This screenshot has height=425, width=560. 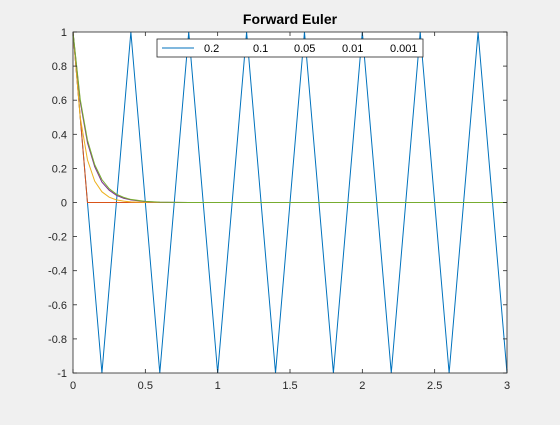 I want to click on x-tick-label: 2.5, so click(x=434, y=386).